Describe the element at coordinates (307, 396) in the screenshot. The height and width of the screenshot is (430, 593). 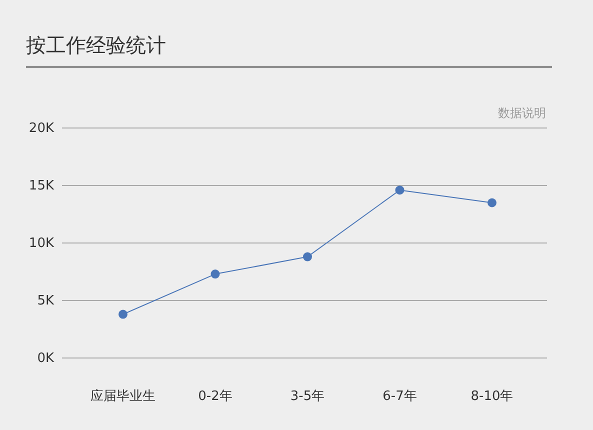
I see `x-tick-label: 3-5年` at that location.